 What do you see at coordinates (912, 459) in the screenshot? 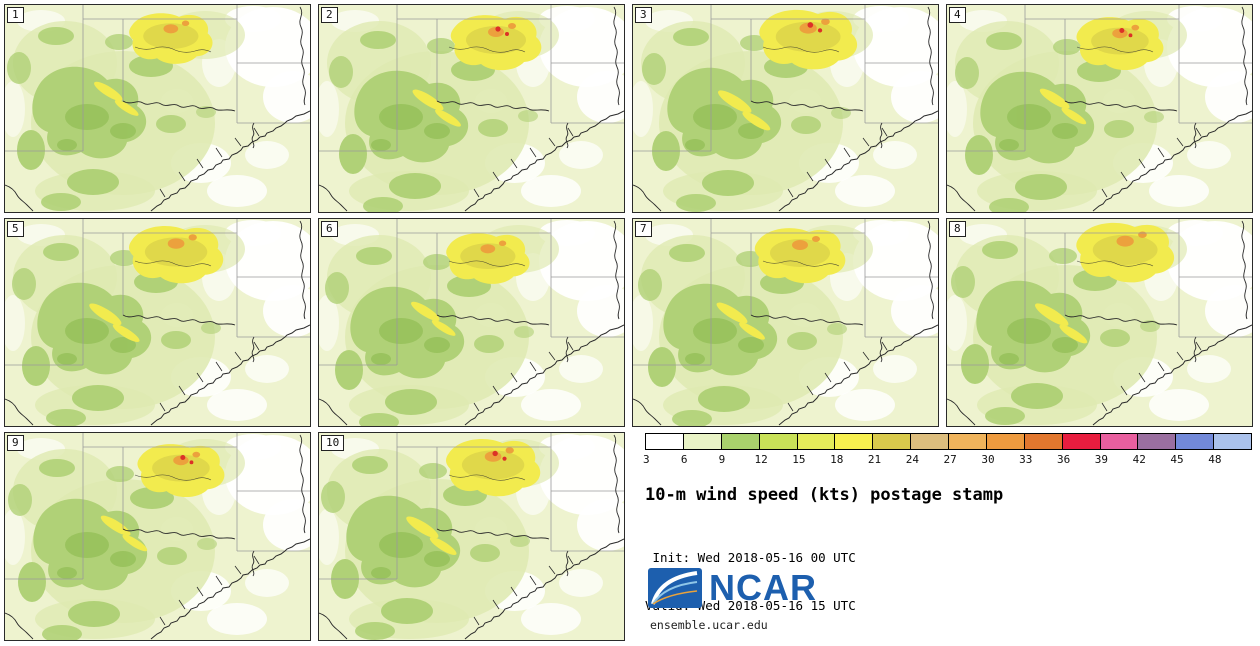
I see `colorbar-tick: 24` at bounding box center [912, 459].